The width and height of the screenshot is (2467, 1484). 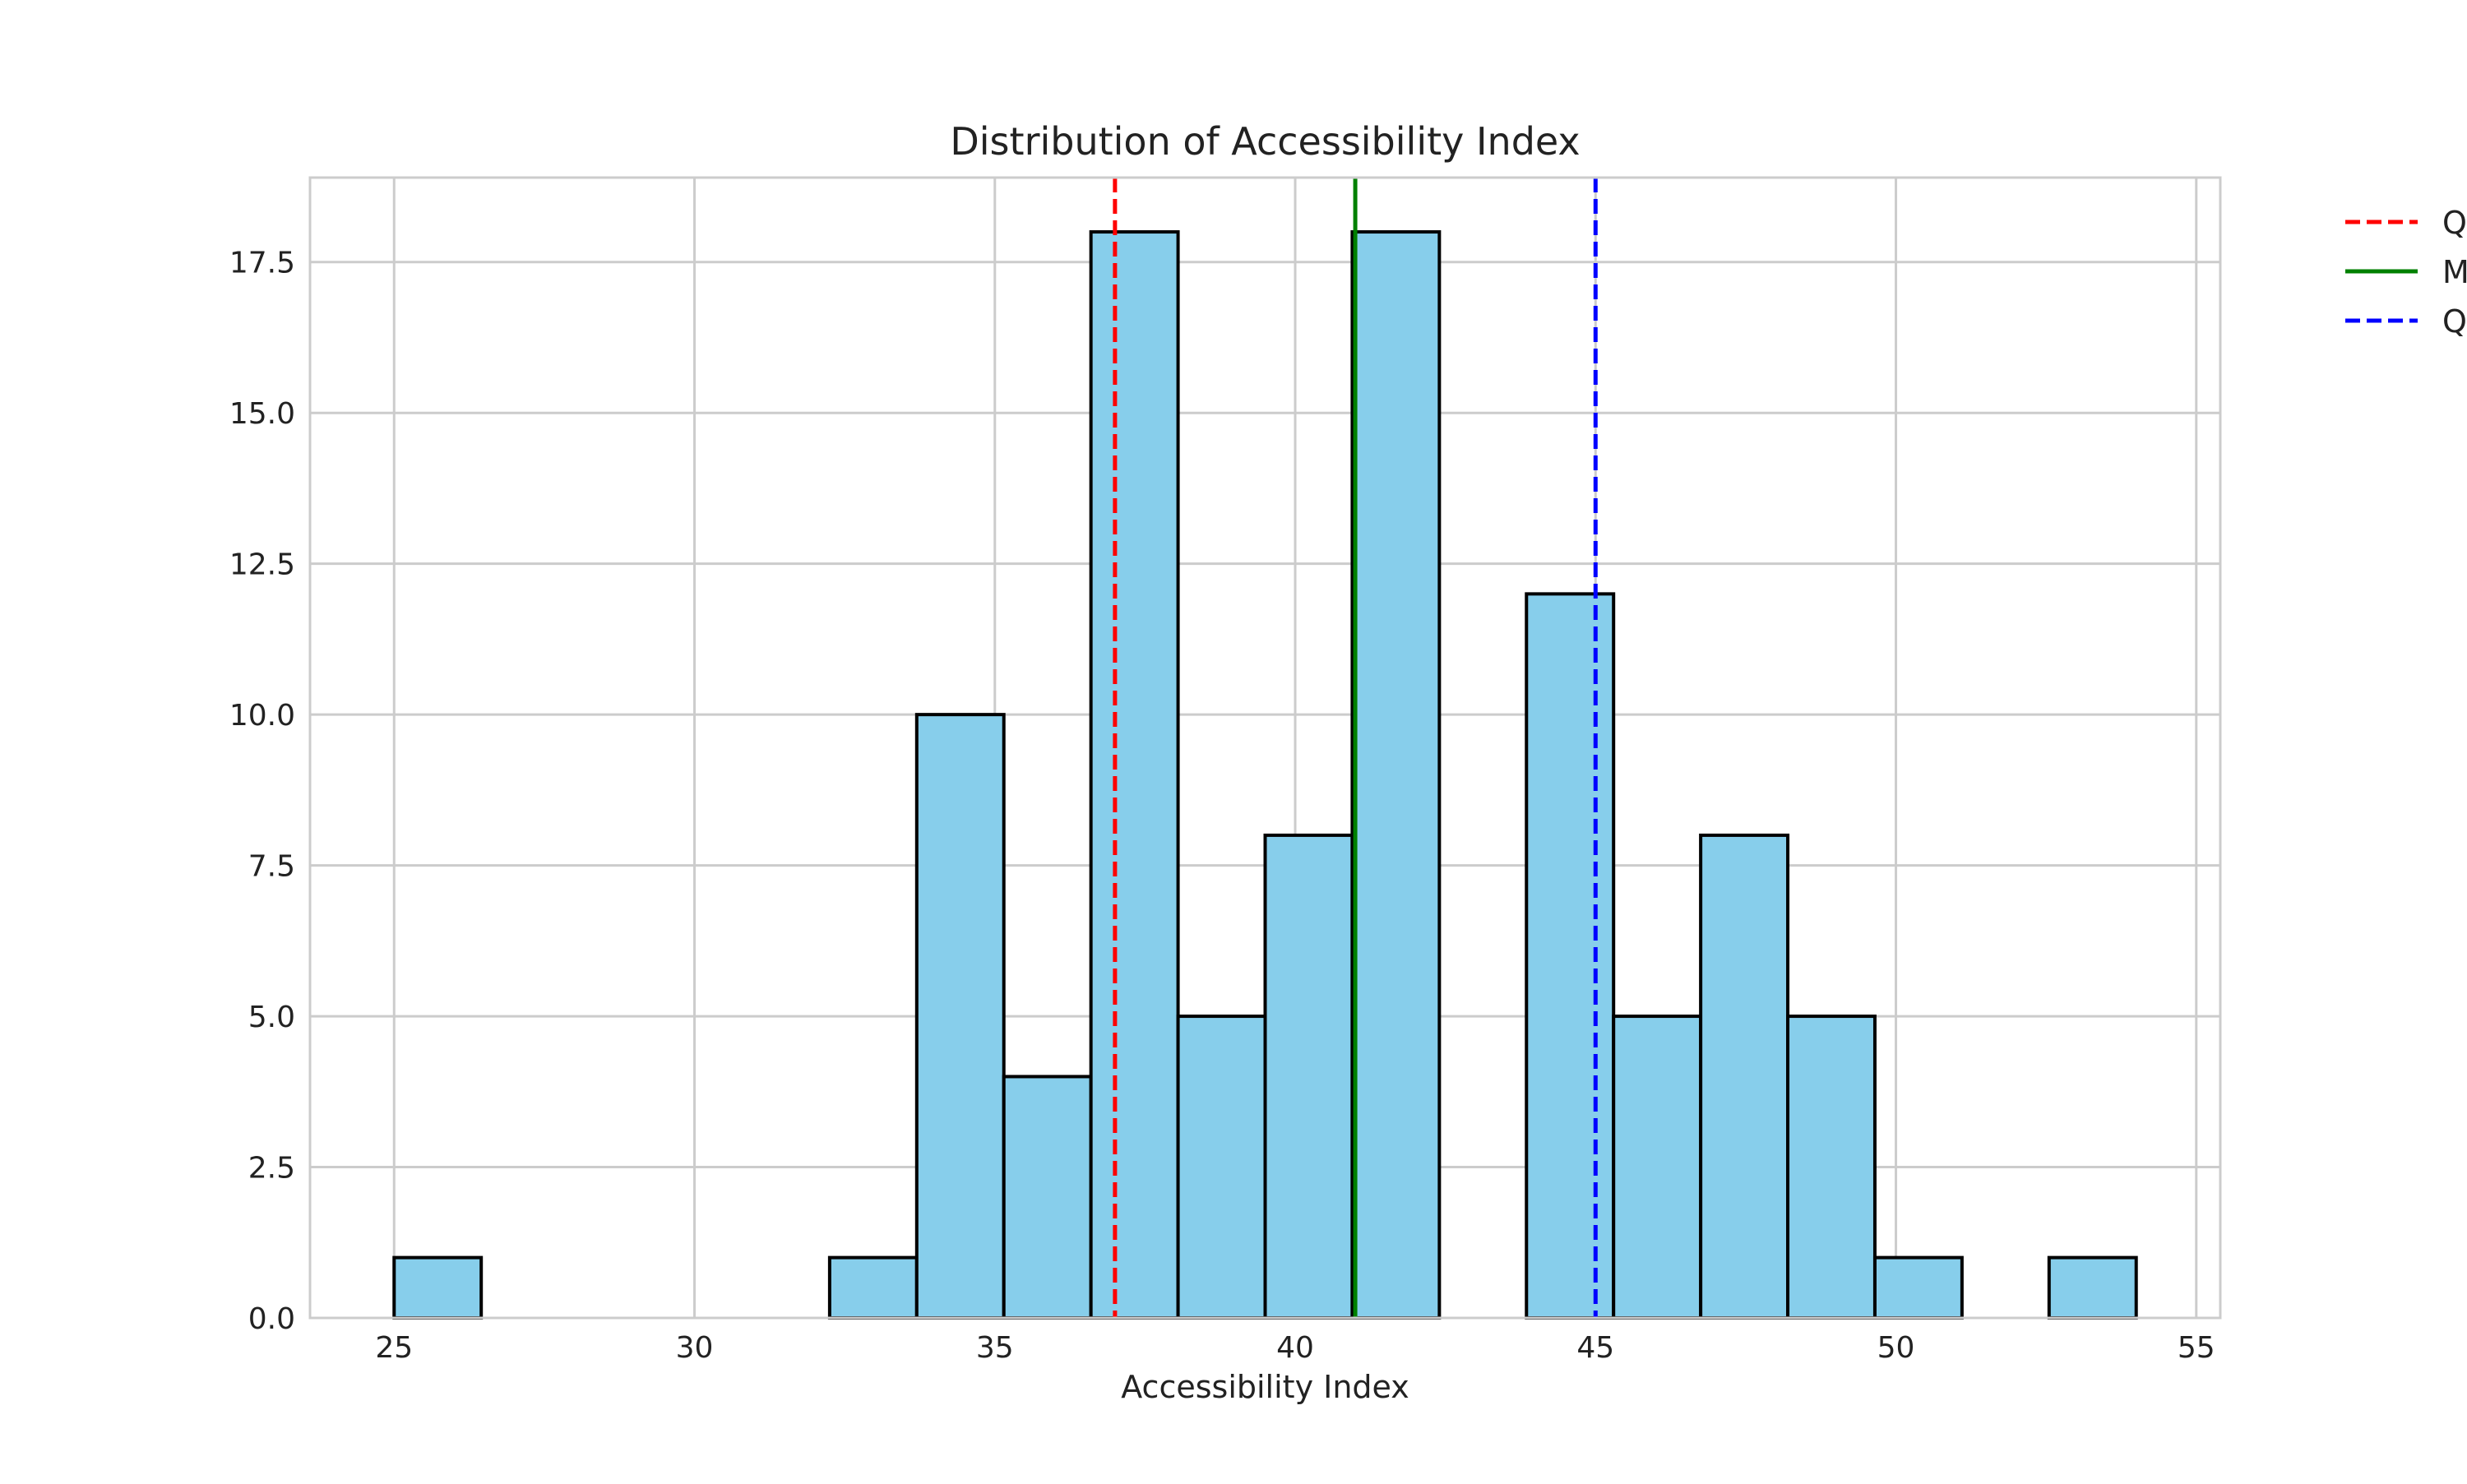 What do you see at coordinates (271, 1169) in the screenshot?
I see `y-tick-label: 2.5` at bounding box center [271, 1169].